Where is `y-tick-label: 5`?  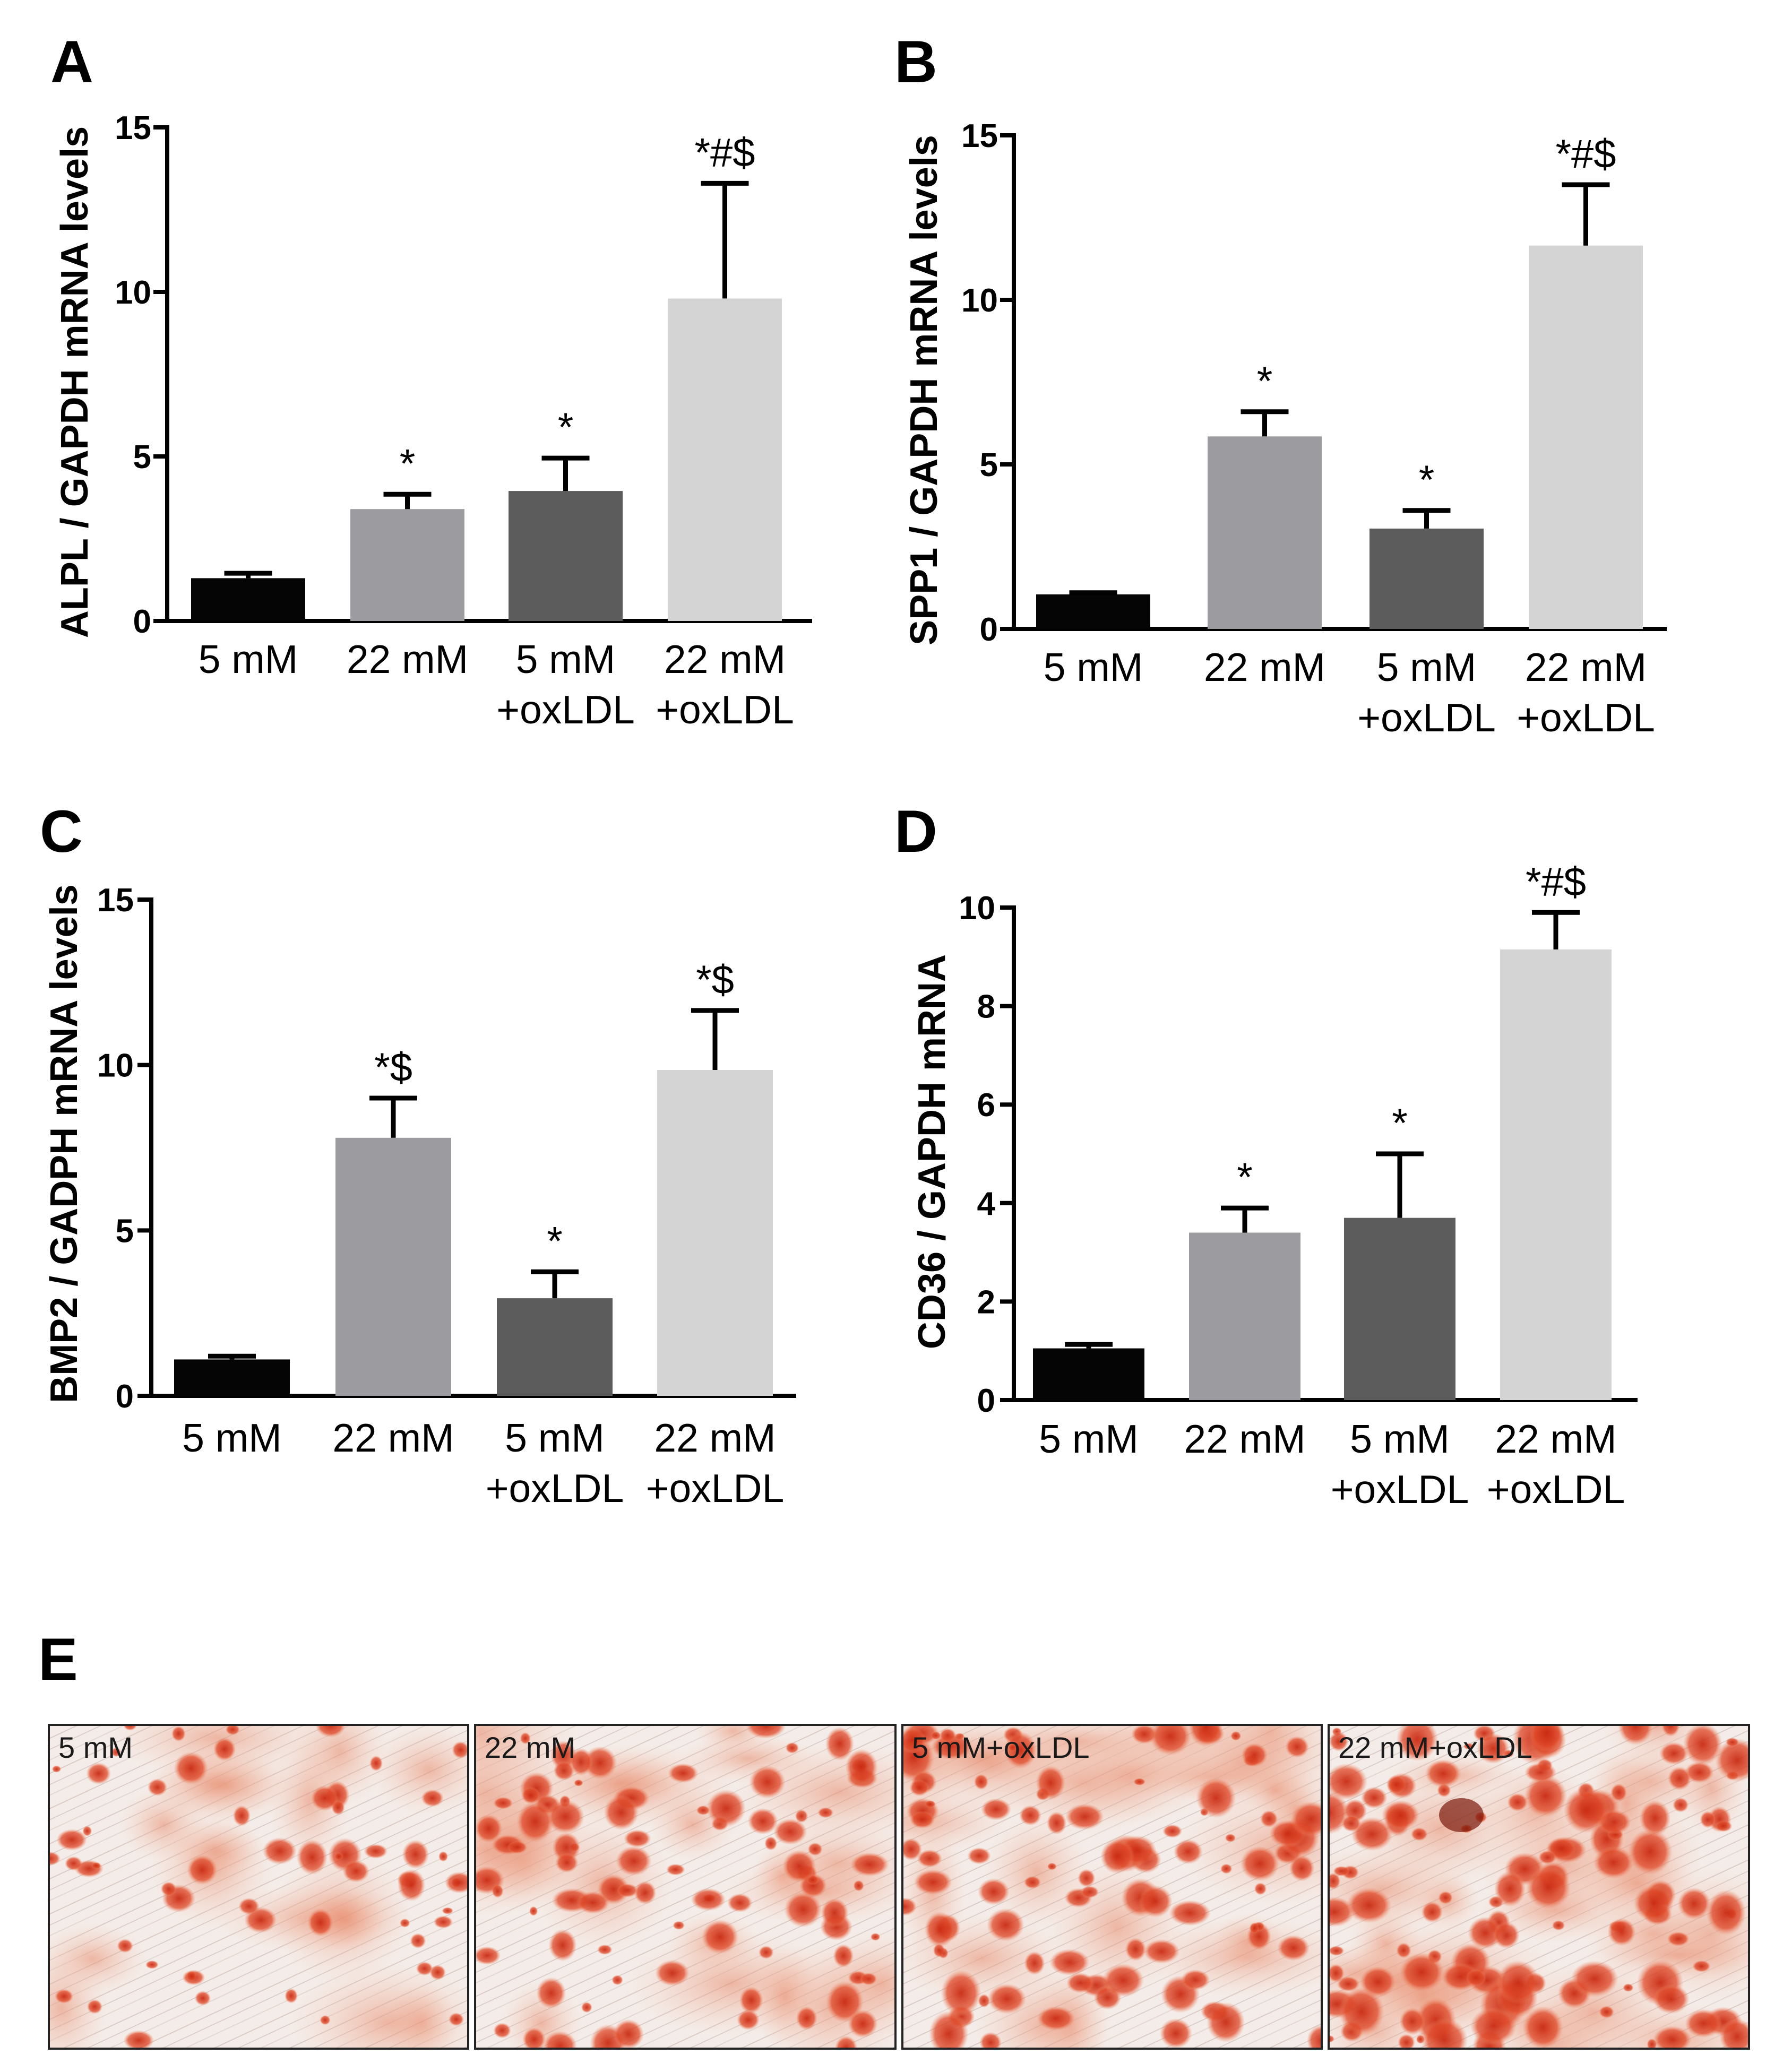 y-tick-label: 5 is located at coordinates (125, 1231).